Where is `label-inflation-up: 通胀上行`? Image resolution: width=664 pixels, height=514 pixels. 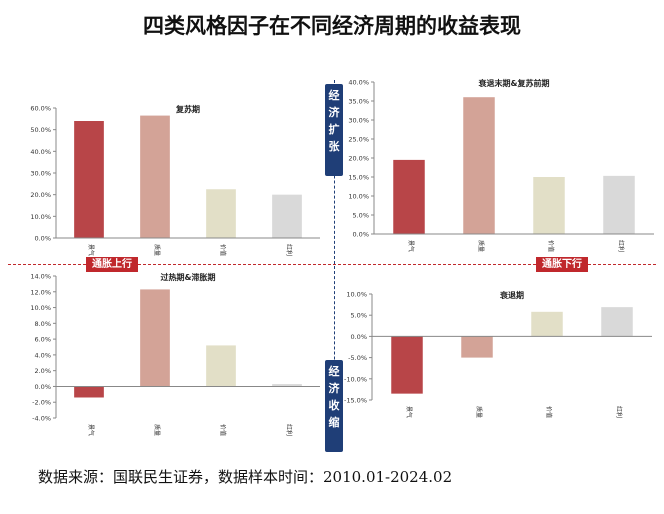
label-inflation-up: 通胀上行 is located at coordinates (112, 264).